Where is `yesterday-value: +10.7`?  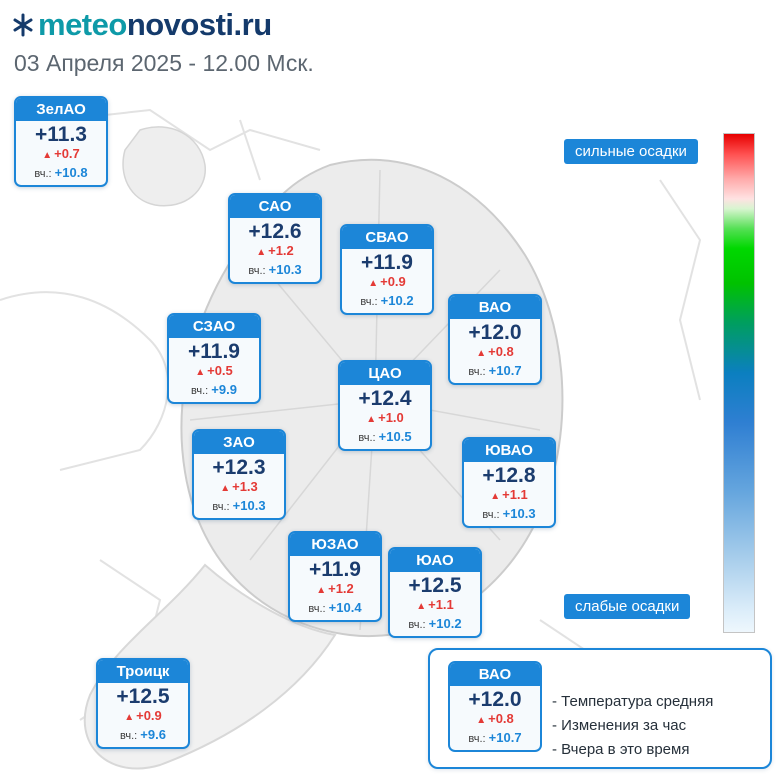 yesterday-value: +10.7 is located at coordinates (505, 370).